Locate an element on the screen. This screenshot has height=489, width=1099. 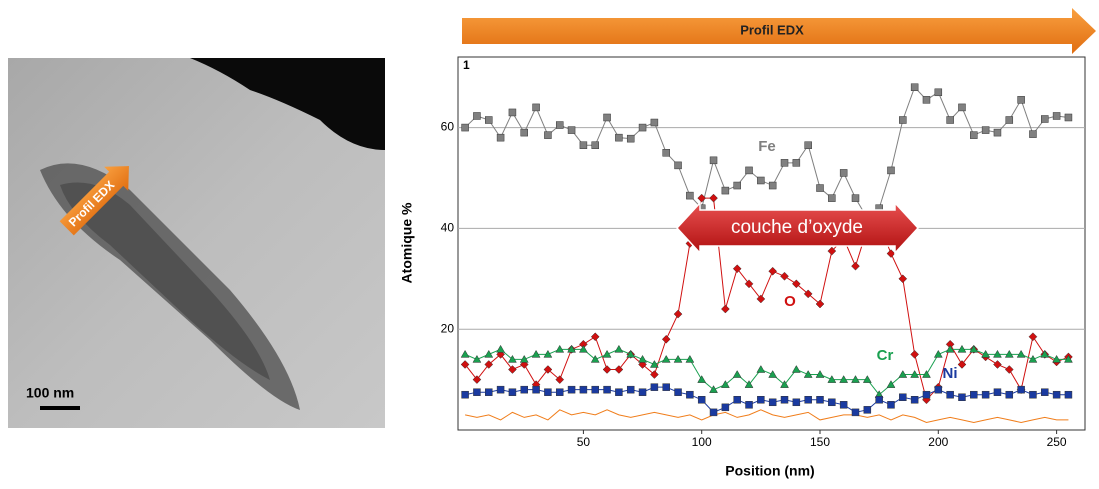
panel-label: 1 is located at coordinates (466, 65).